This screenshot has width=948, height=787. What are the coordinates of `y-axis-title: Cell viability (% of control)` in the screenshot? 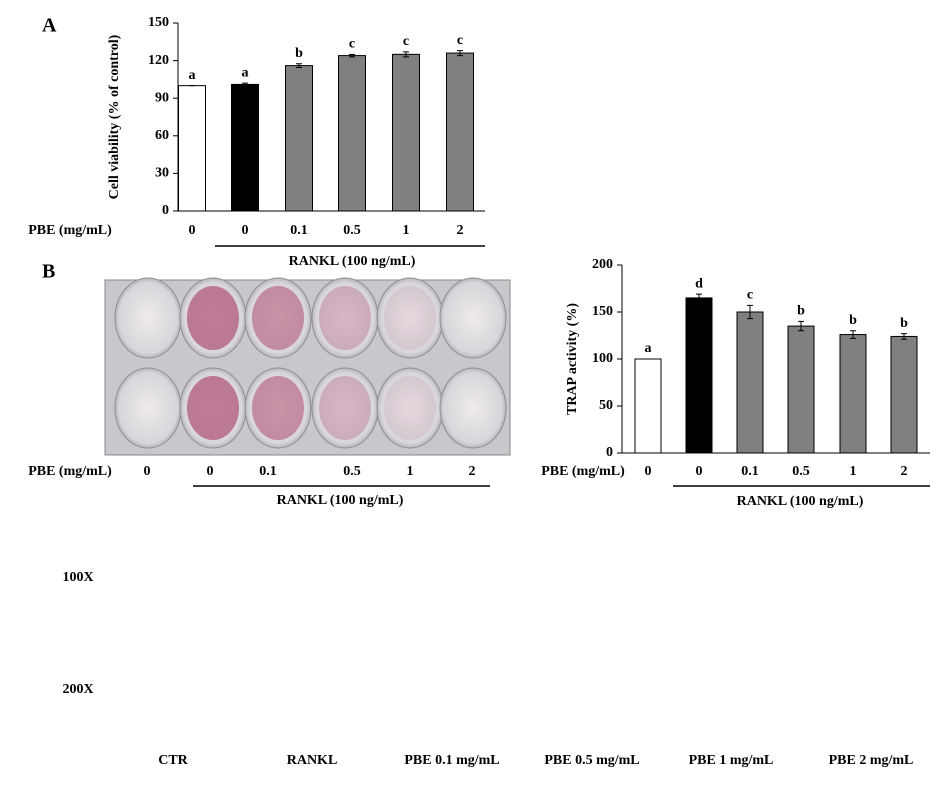 It's located at (114, 116).